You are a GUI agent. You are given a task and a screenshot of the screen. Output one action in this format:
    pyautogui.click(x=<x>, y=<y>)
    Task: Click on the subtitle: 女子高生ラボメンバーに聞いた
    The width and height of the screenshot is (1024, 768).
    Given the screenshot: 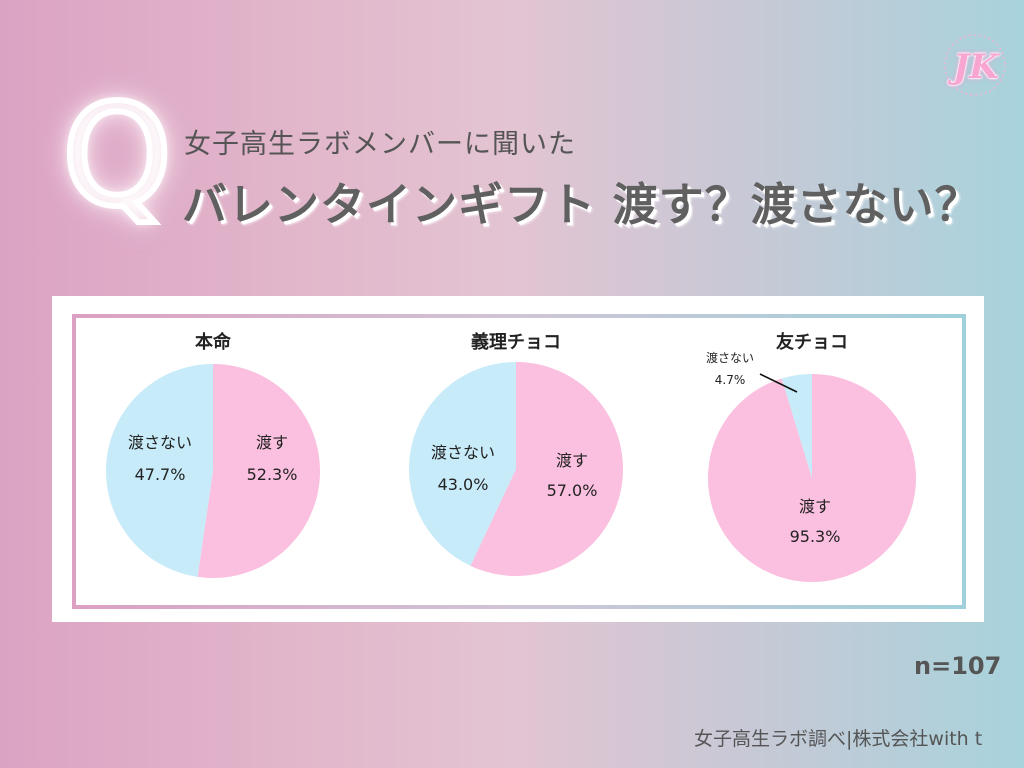 What is the action you would take?
    pyautogui.click(x=380, y=144)
    